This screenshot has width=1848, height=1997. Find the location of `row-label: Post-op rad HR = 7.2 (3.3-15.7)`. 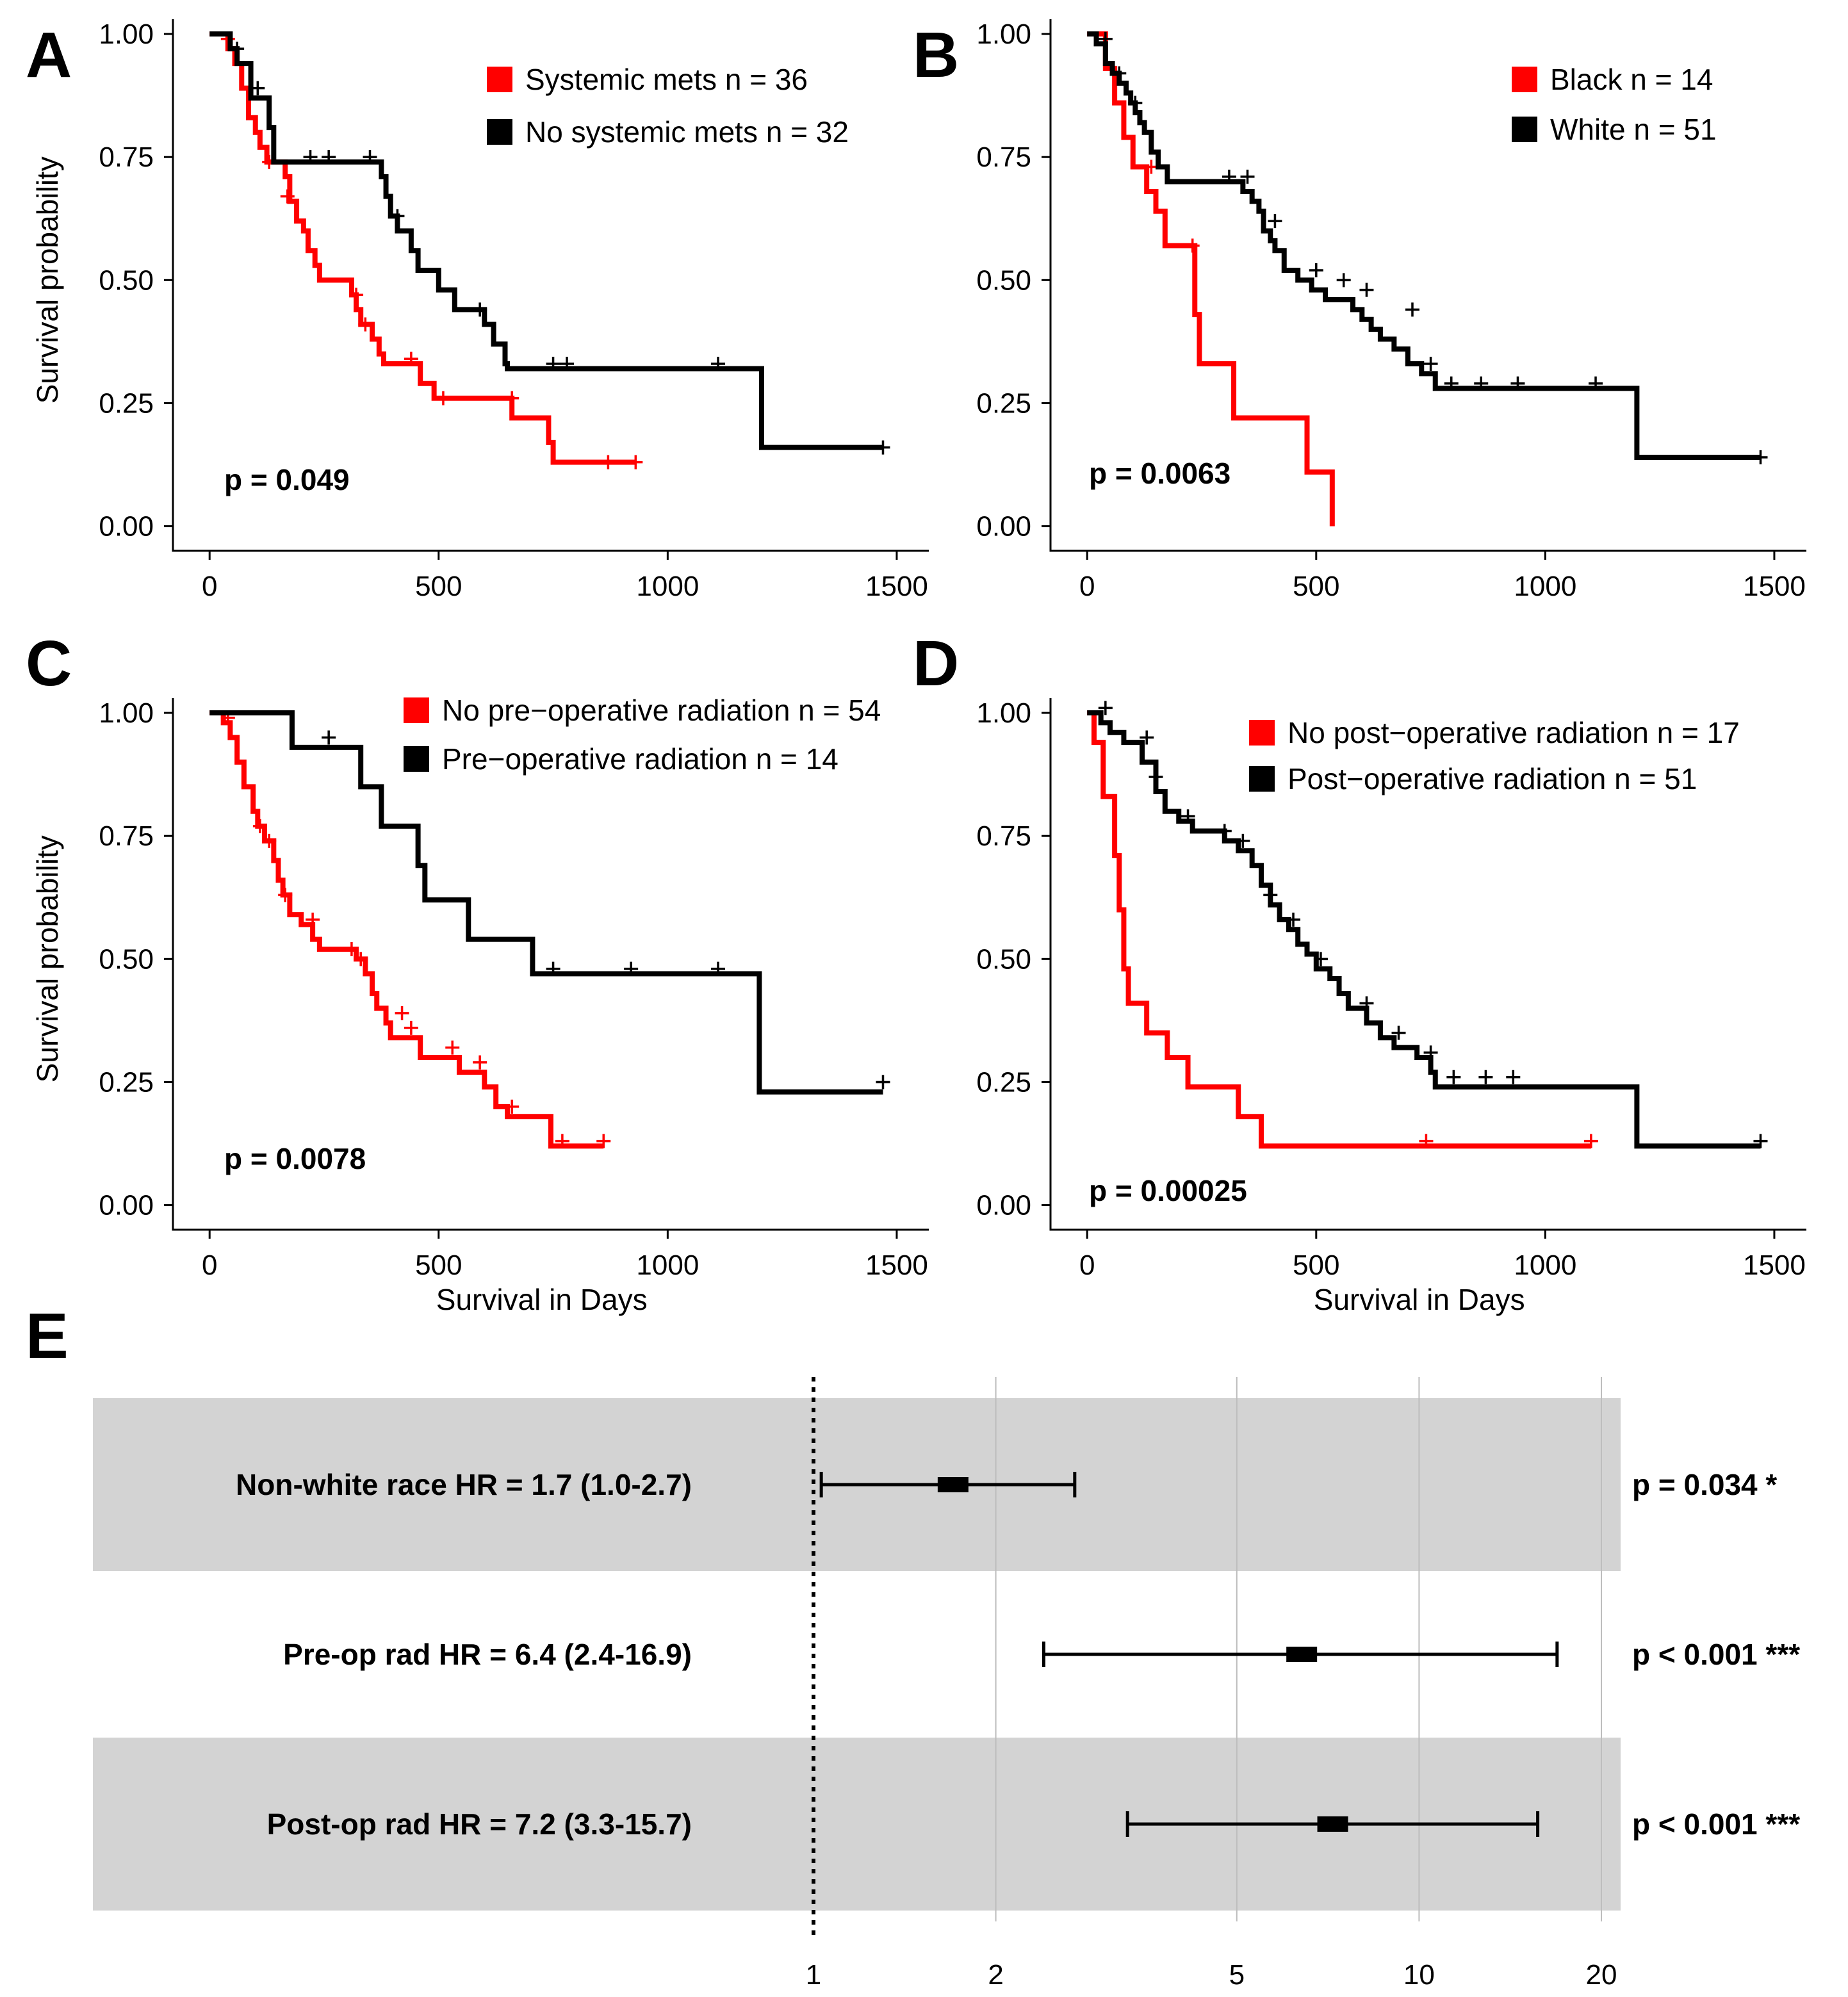

row-label: Post-op rad HR = 7.2 (3.3-15.7) is located at coordinates (479, 1824).